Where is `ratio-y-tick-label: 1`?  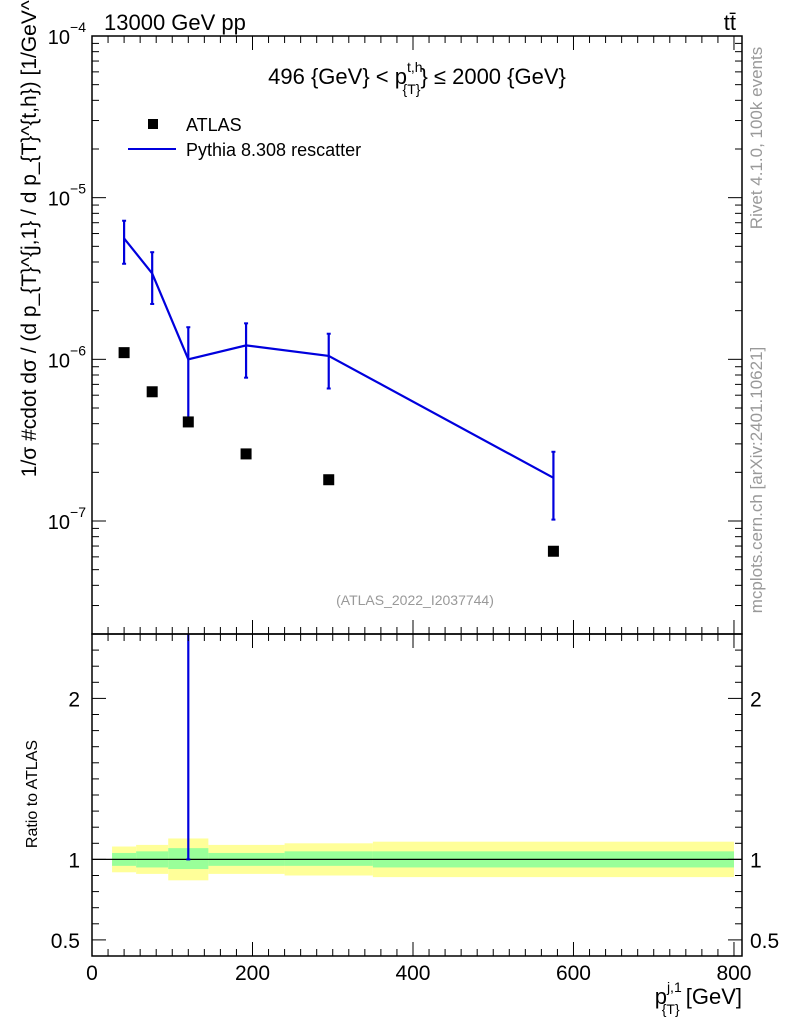 ratio-y-tick-label: 1 is located at coordinates (74, 860).